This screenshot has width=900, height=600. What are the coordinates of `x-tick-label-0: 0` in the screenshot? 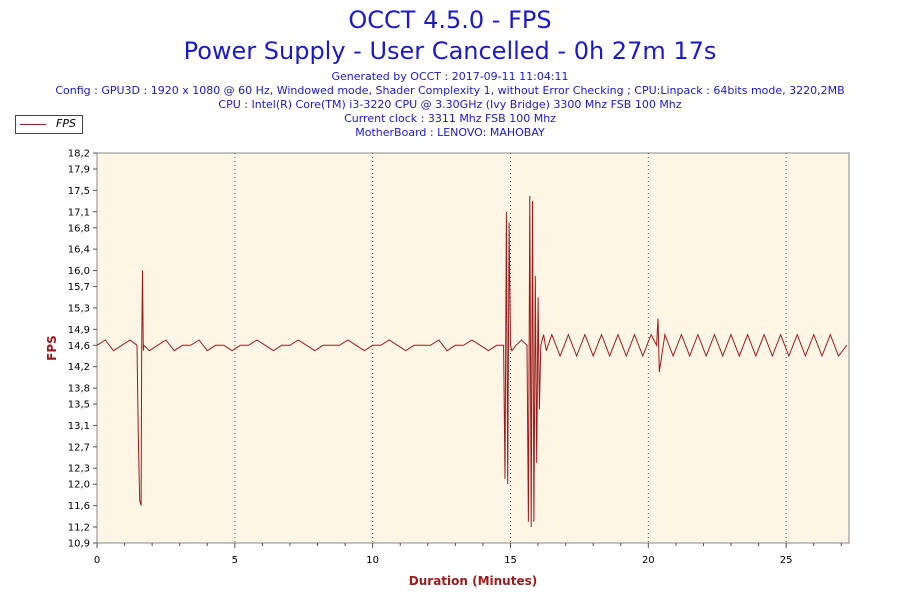 It's located at (97, 560).